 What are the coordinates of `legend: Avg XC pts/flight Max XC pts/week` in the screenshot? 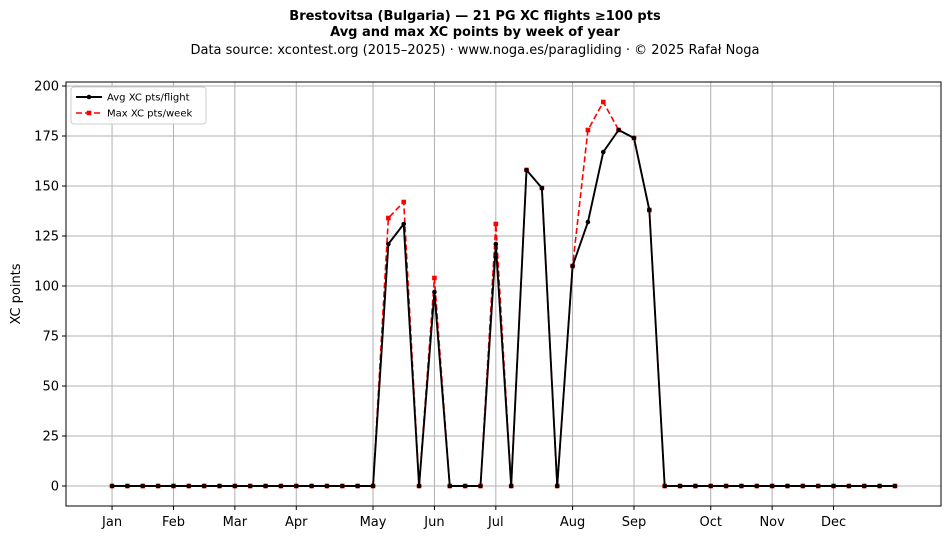 It's located at (138, 105).